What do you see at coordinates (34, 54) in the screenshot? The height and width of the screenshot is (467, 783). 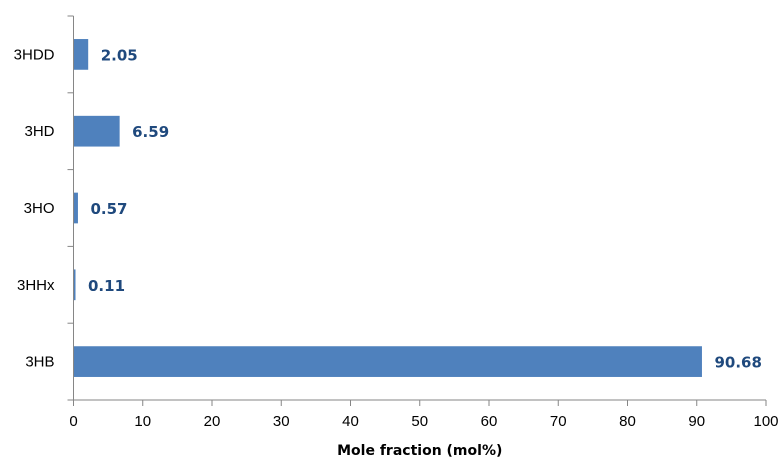 I see `category-label: 3HDD` at bounding box center [34, 54].